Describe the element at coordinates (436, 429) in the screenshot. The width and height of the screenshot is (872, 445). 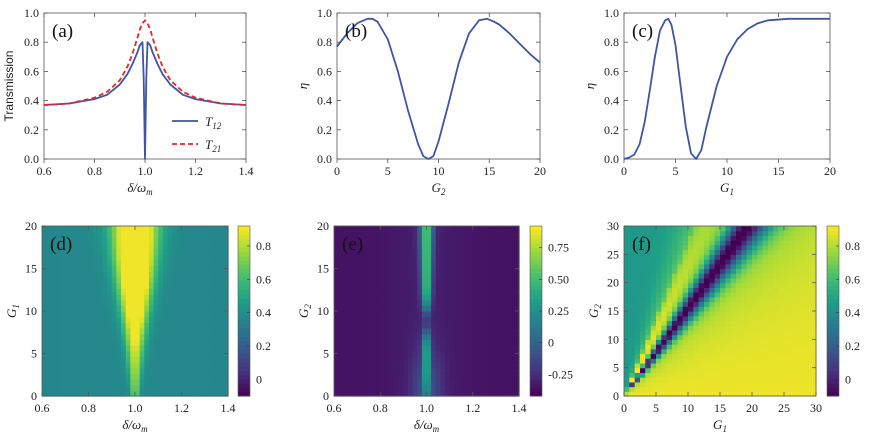
I see `x-axis-label-sub: m` at that location.